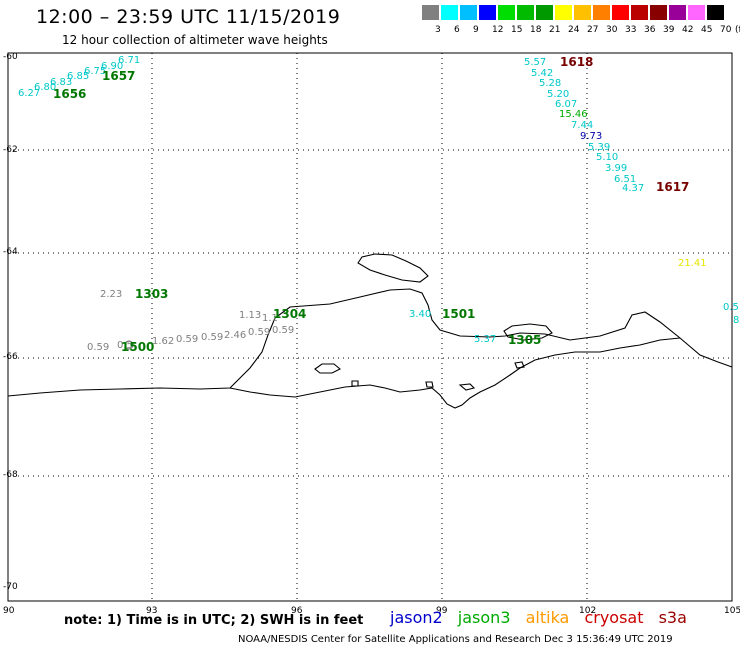  Describe the element at coordinates (614, 617) in the screenshot. I see `legend-cryosat: cryosat` at that location.